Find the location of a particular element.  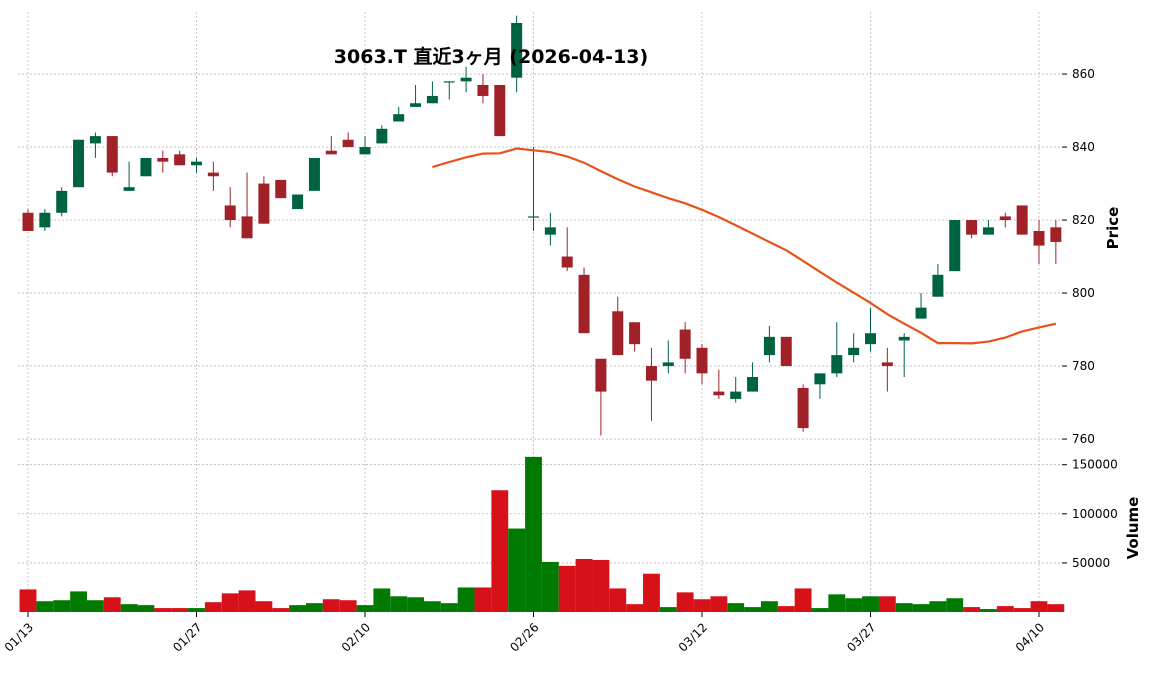

price-tick-label: 840 is located at coordinates (1083, 147).